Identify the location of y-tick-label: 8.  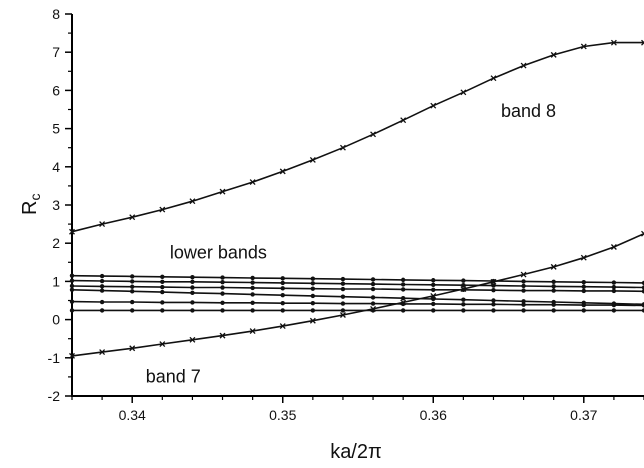
(56, 14).